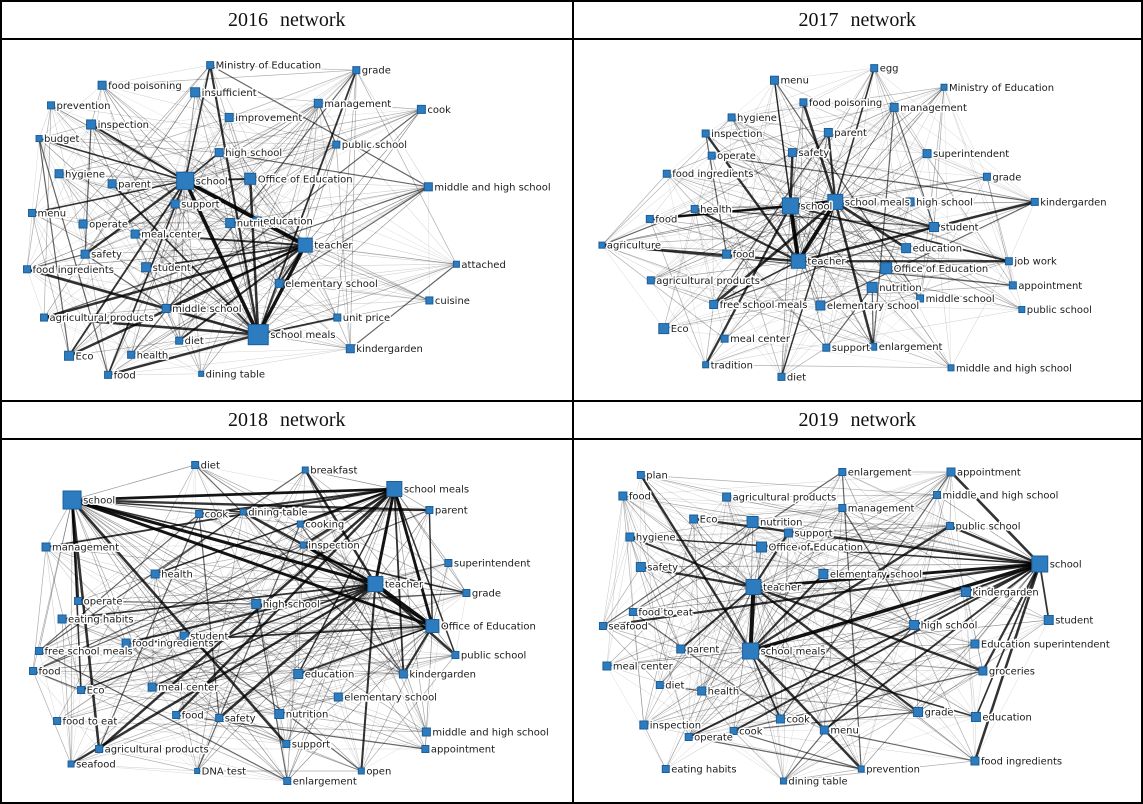 This screenshot has height=804, width=1143. What do you see at coordinates (850, 133) in the screenshot?
I see `network-node-label: parent` at bounding box center [850, 133].